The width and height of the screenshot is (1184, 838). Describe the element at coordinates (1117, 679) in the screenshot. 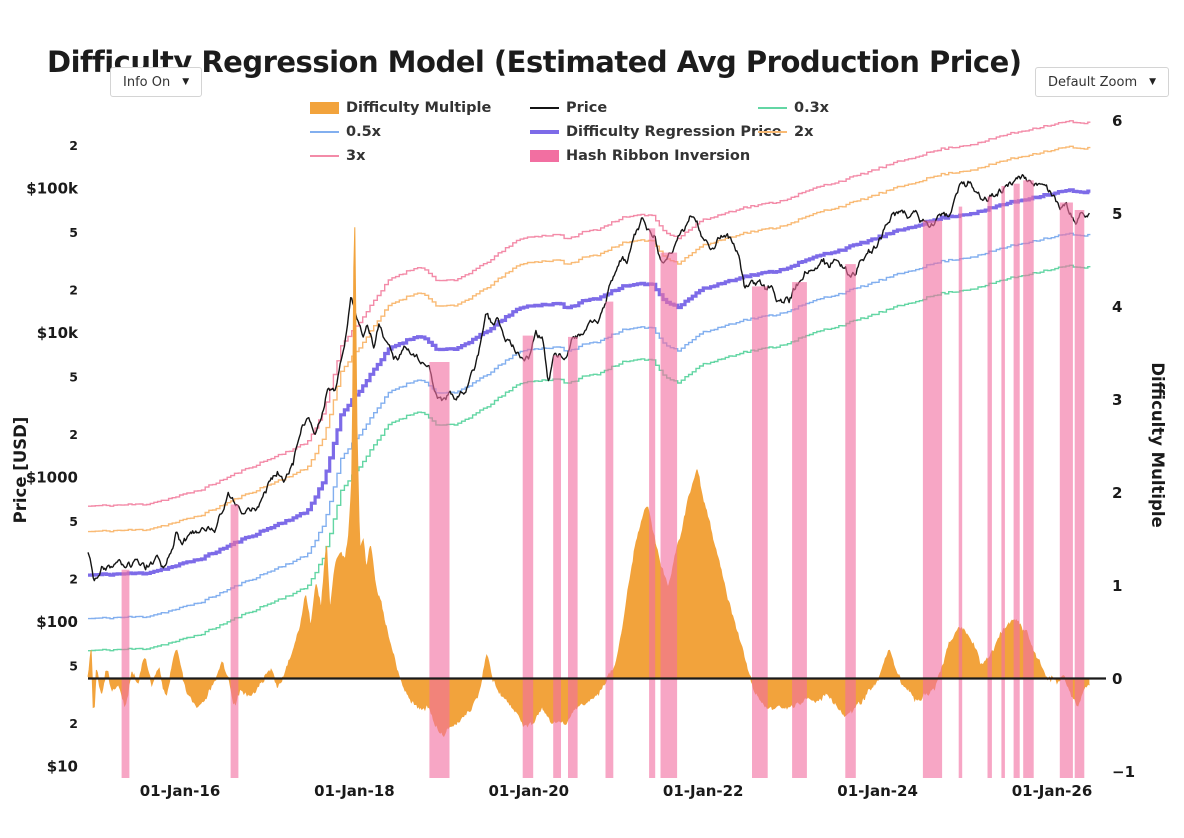

I see `y-right-tick-0: 0` at that location.